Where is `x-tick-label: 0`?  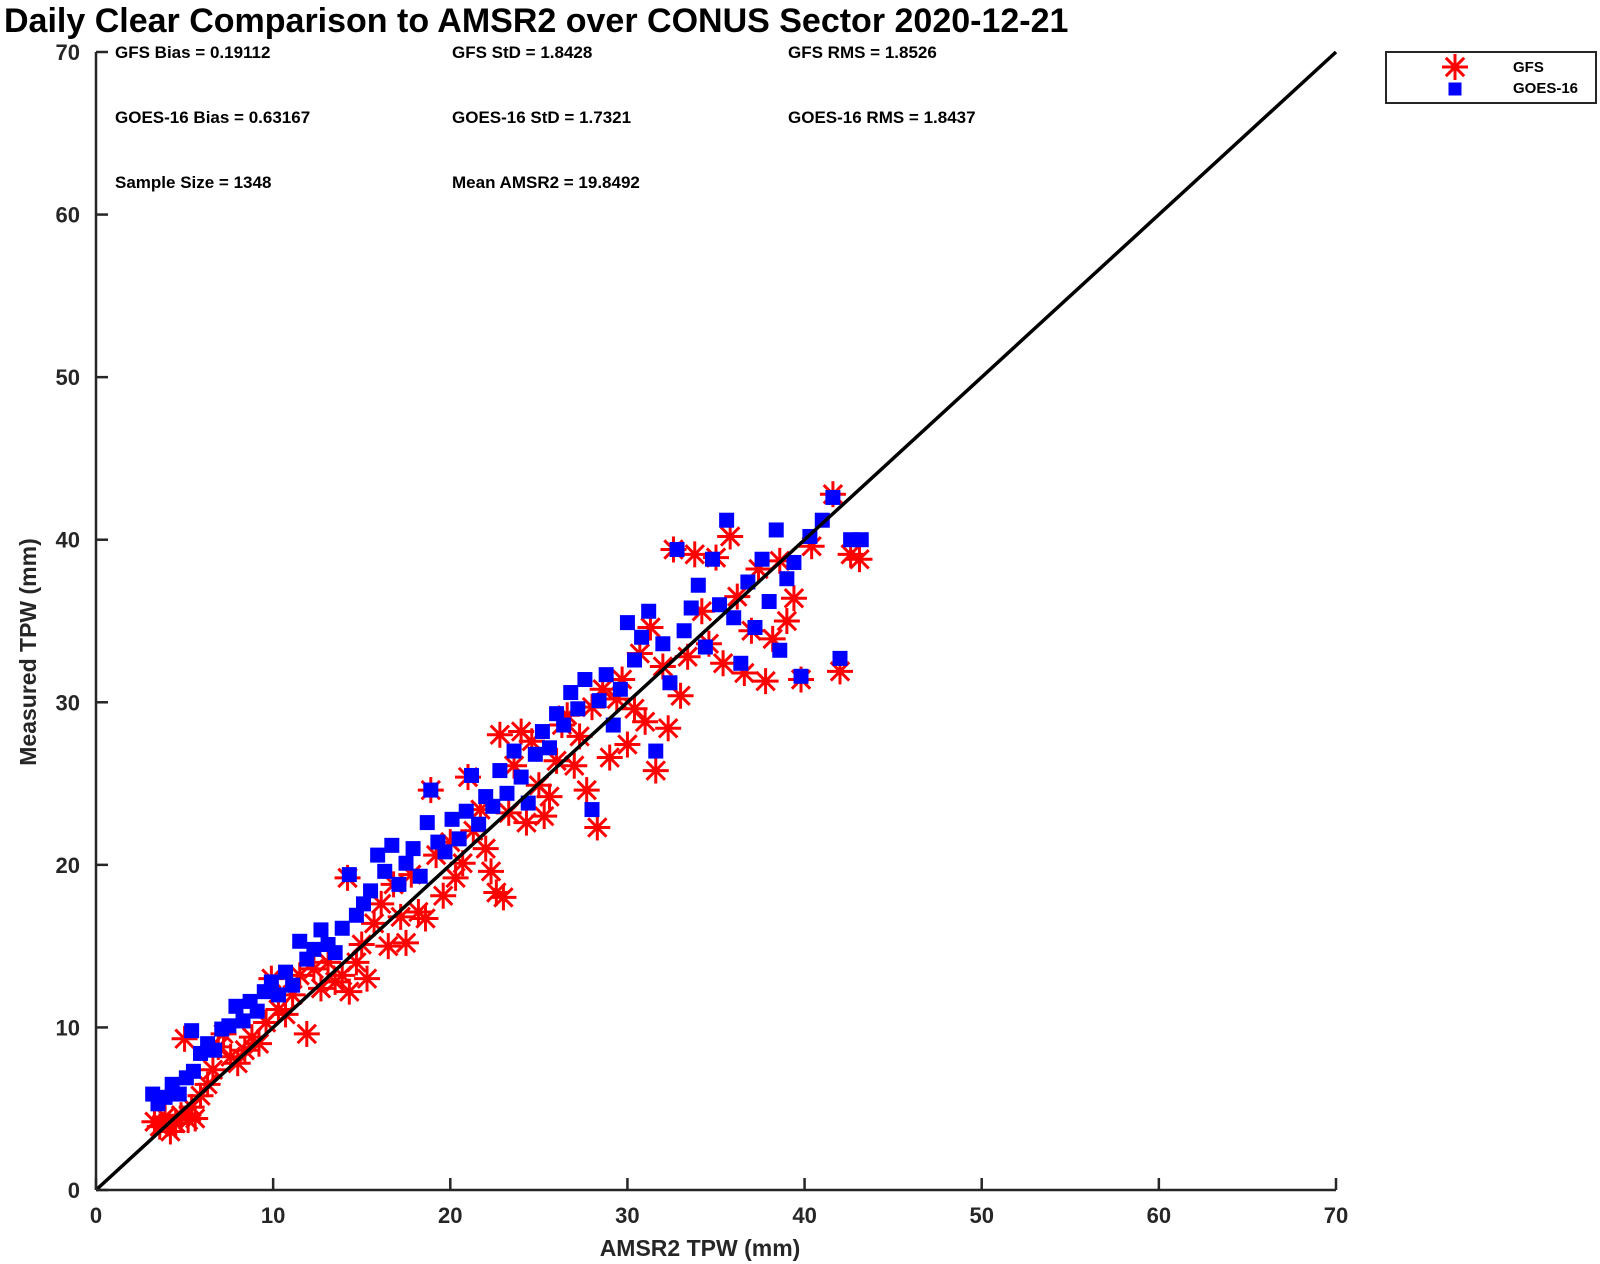 x-tick-label: 0 is located at coordinates (96, 1215).